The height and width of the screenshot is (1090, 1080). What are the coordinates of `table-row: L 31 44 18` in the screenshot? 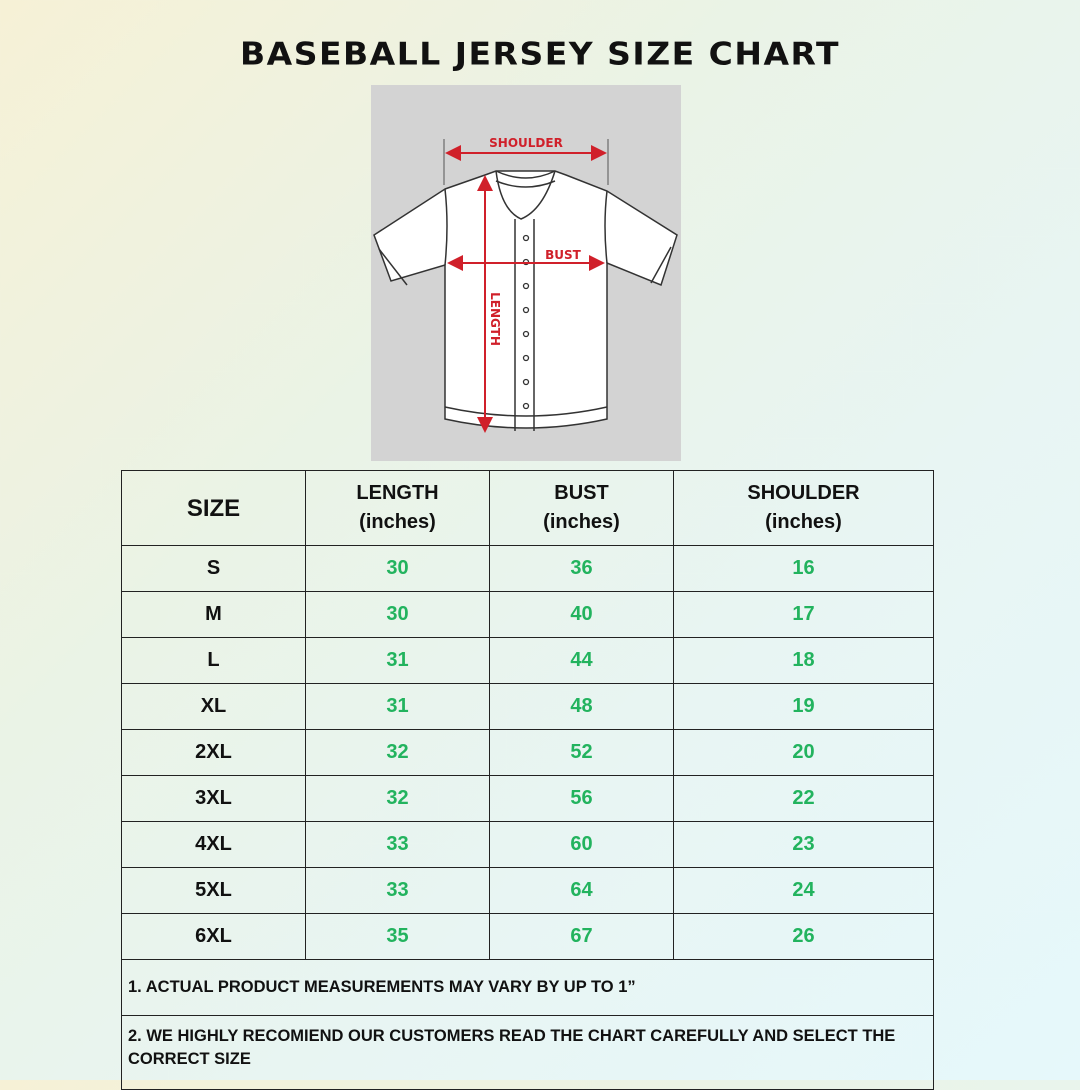 It's located at (527, 660).